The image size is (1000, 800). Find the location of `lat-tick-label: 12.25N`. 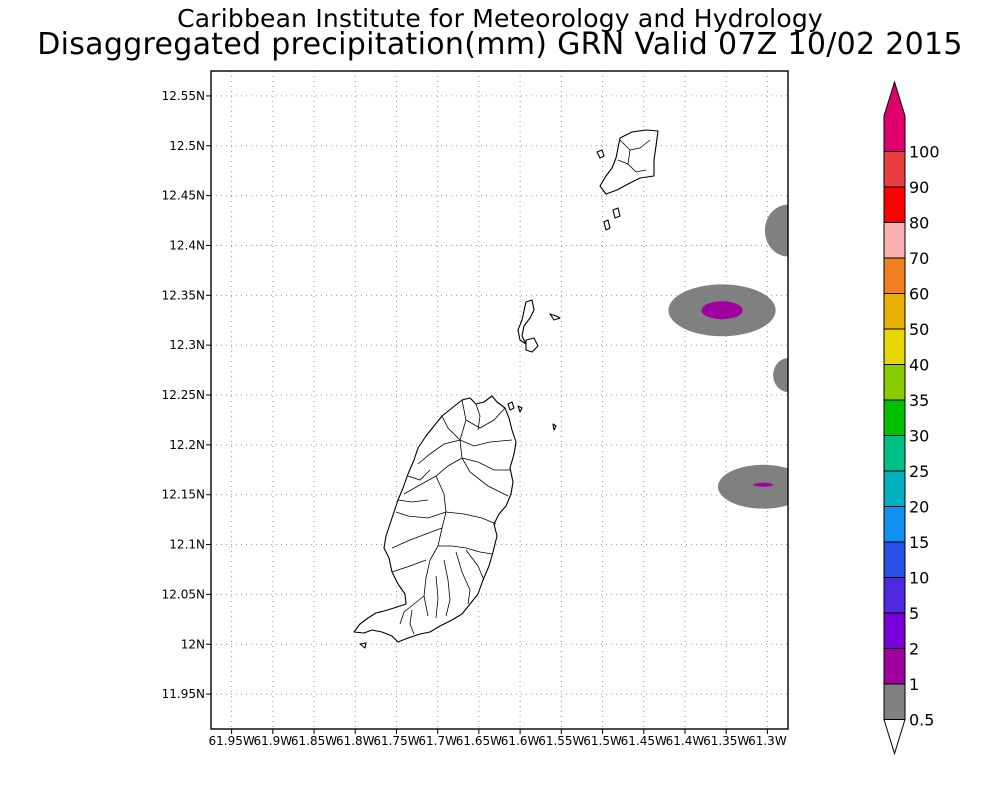

lat-tick-label: 12.25N is located at coordinates (183, 395).